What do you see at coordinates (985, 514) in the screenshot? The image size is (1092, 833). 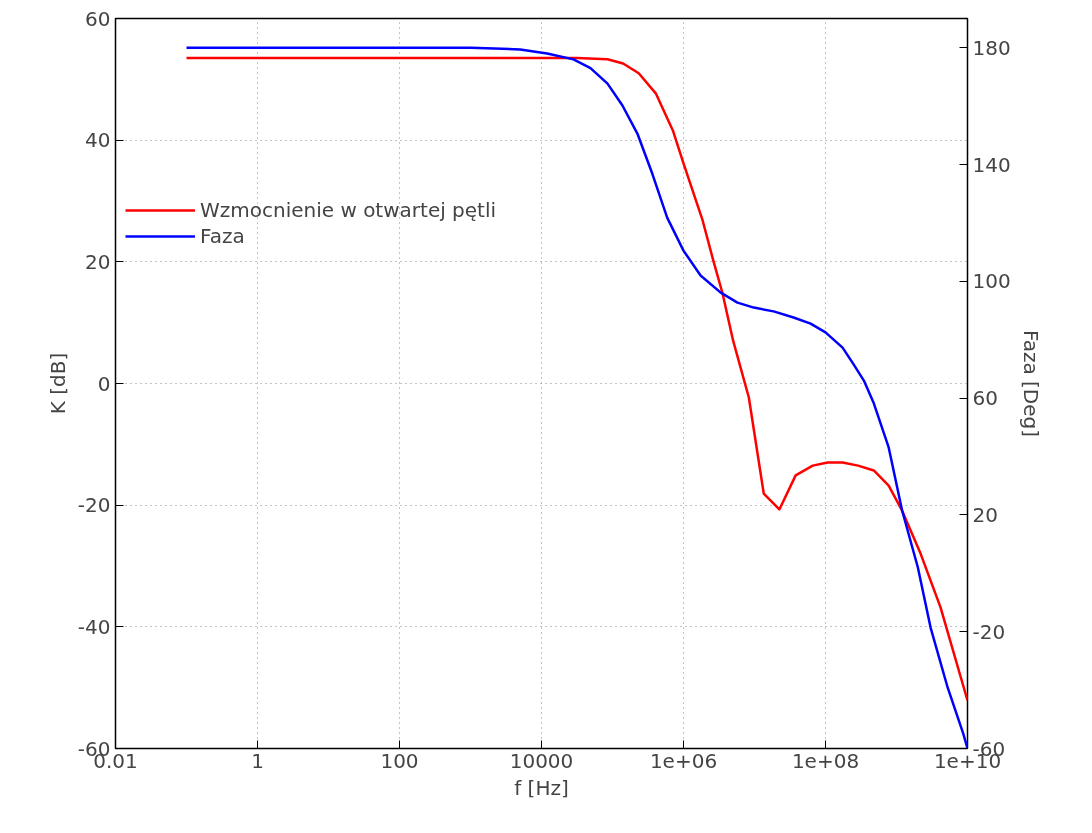 I see `y2-tick-label: 20` at bounding box center [985, 514].